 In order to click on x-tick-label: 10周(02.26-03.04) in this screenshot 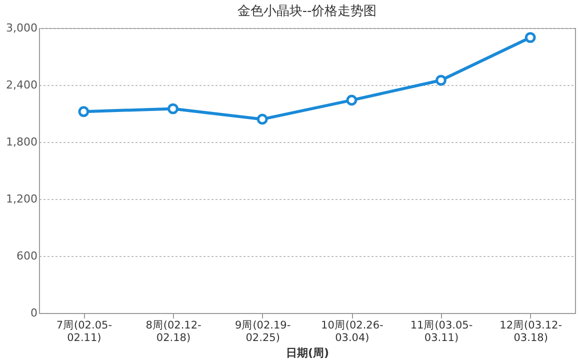, I will do `click(352, 332)`.